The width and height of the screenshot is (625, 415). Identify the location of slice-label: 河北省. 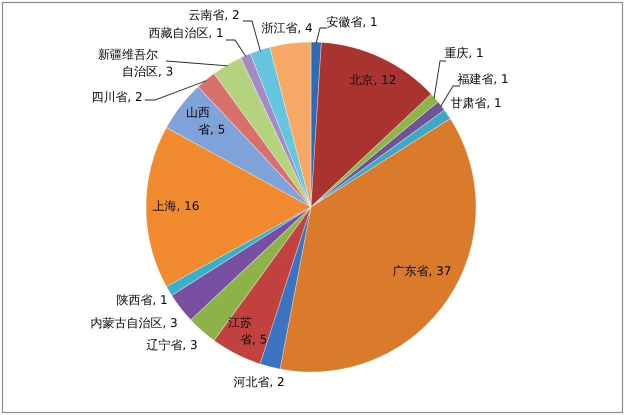
(251, 382).